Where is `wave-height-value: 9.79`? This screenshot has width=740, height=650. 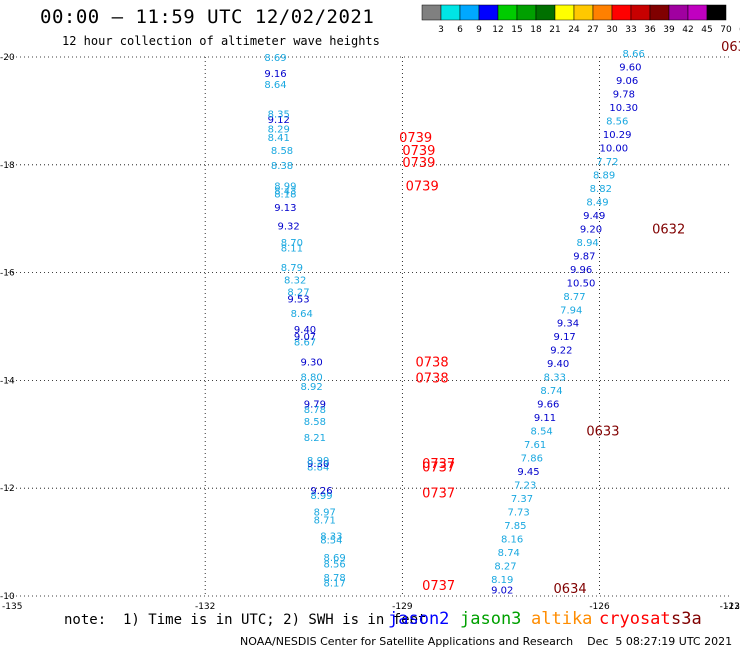
wave-height-value: 9.79 is located at coordinates (315, 405).